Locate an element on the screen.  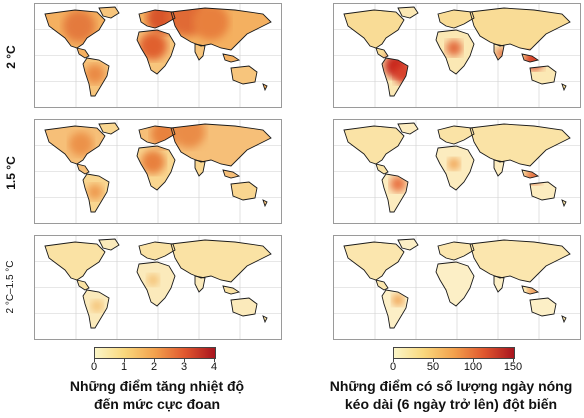
caption-right-line1: Những điểm có số lượng ngày nóng is located at coordinates (451, 386).